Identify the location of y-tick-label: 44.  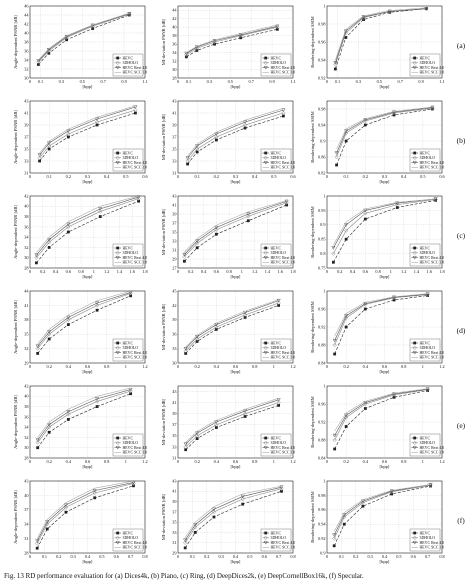
(26, 290).